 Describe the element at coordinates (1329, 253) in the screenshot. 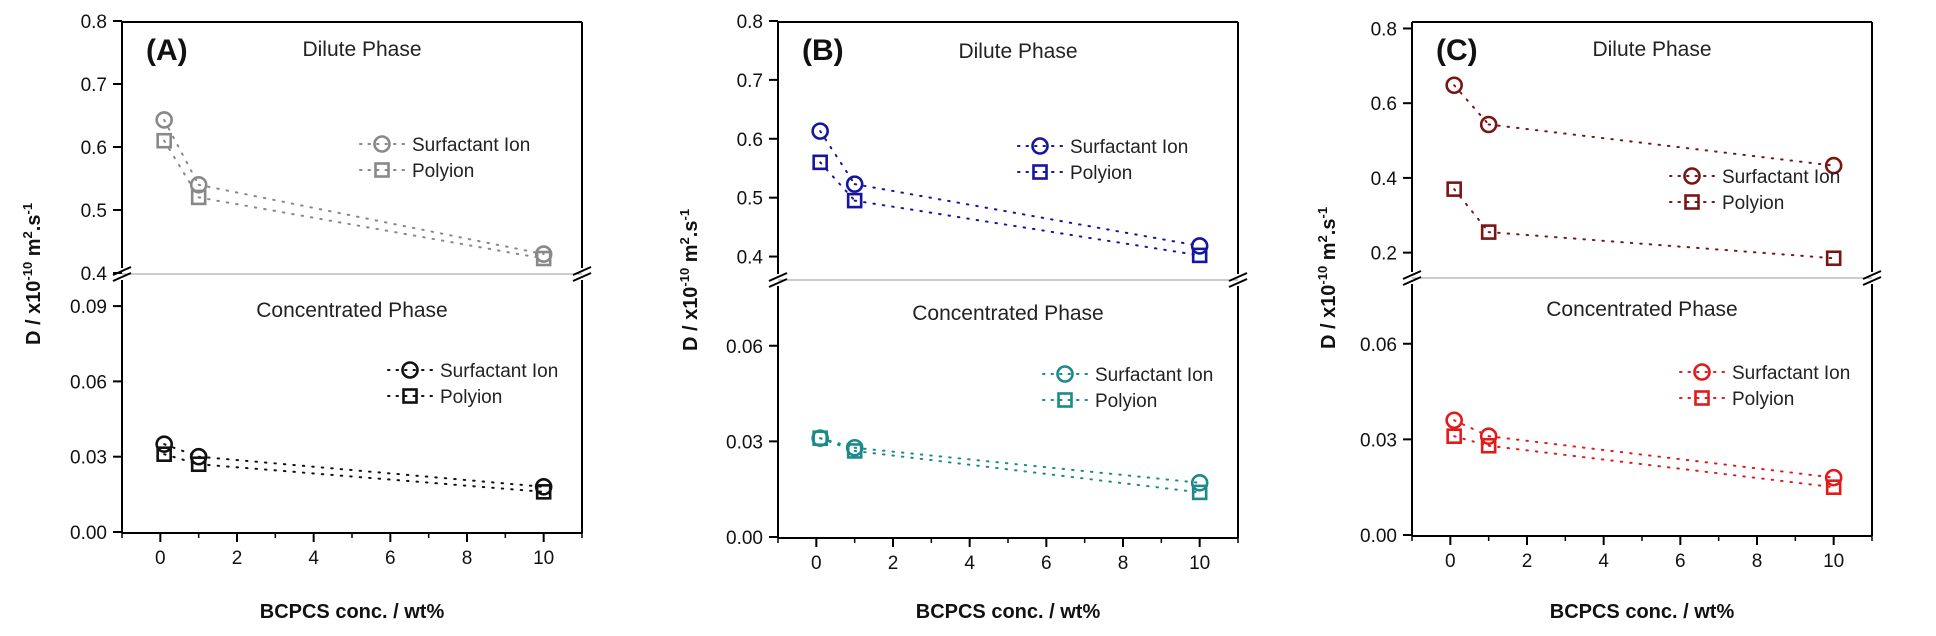

I see `y-axis-title-part: m` at that location.